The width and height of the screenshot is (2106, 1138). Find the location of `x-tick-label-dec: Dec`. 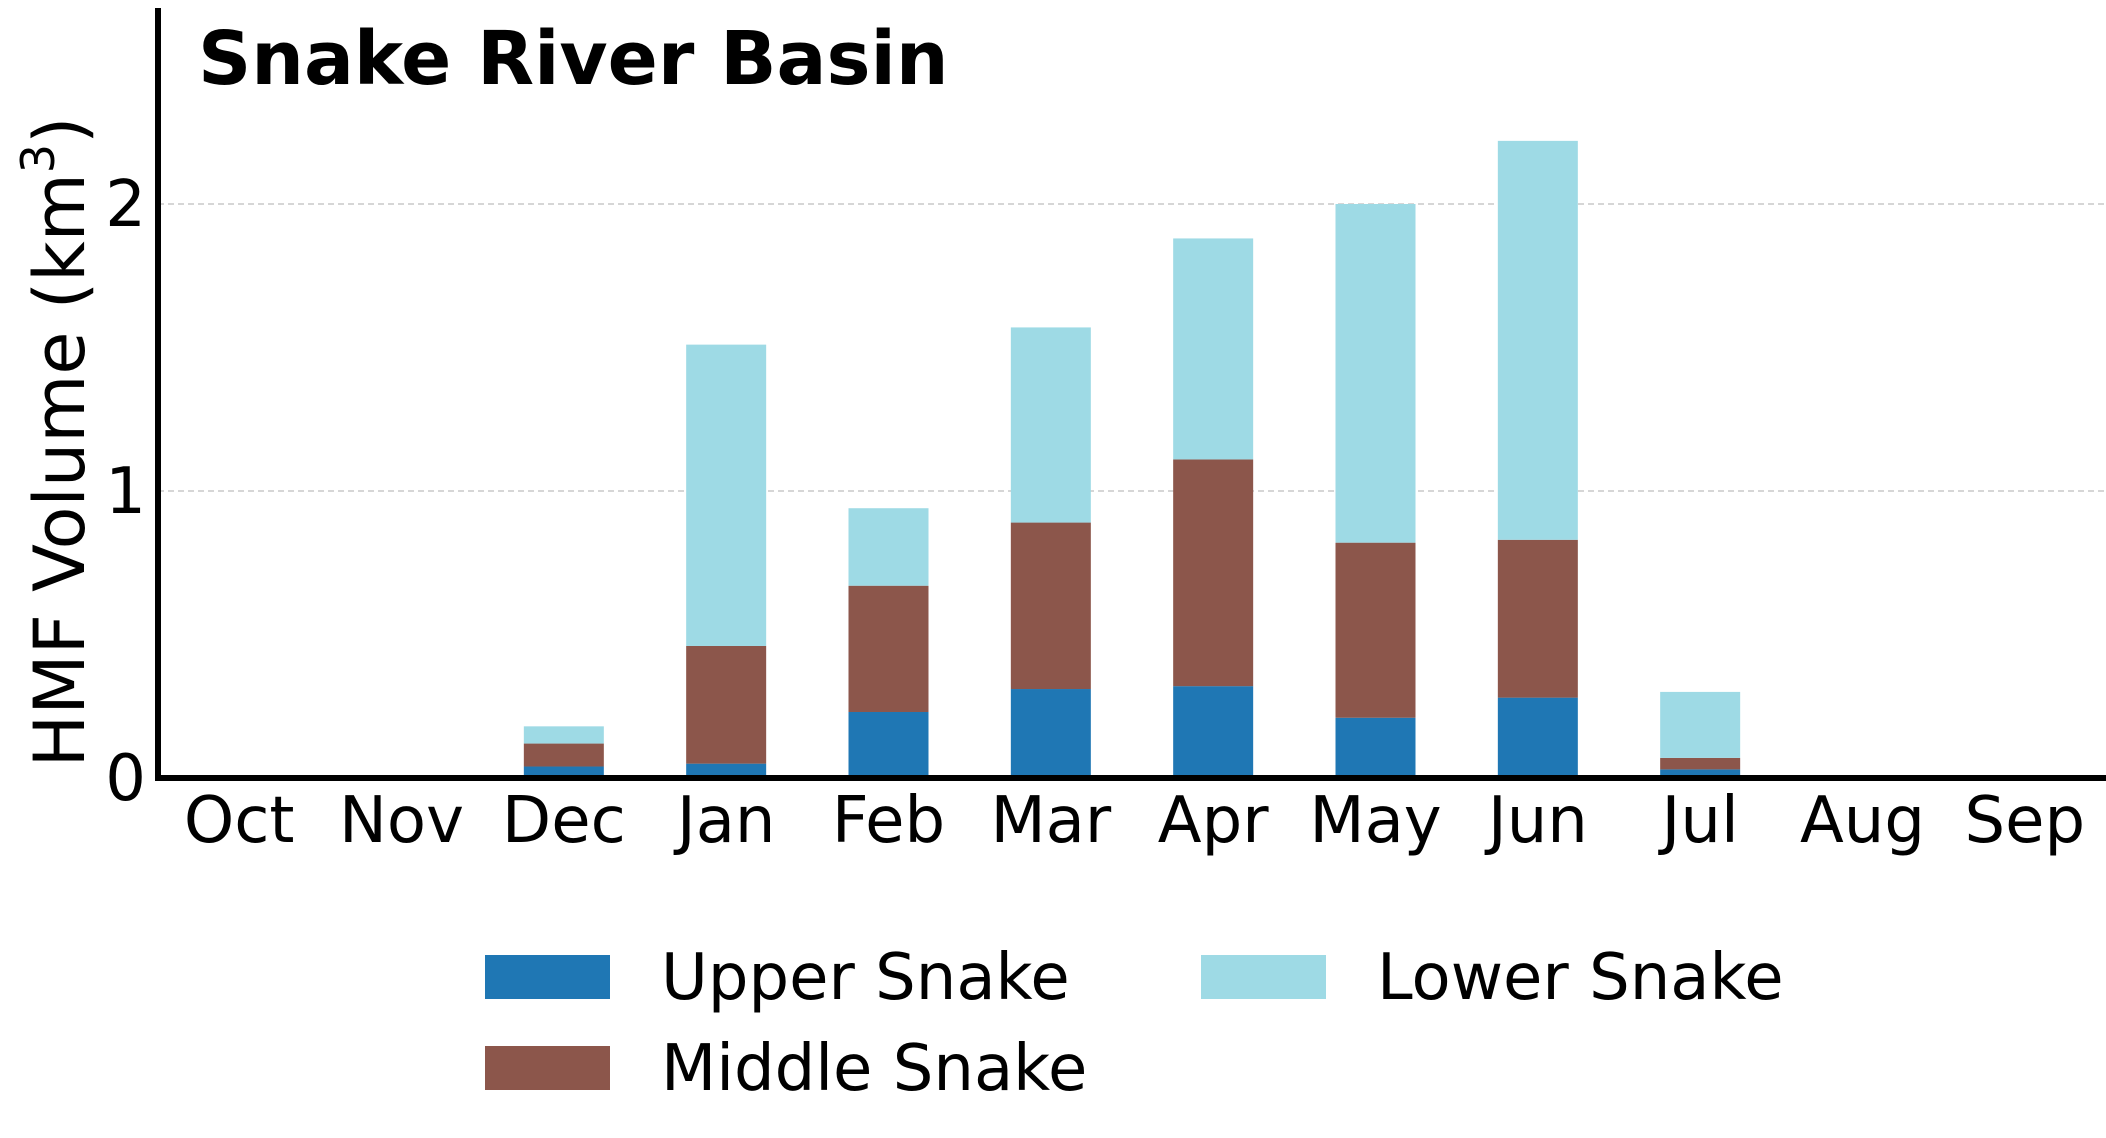

x-tick-label-dec: Dec is located at coordinates (564, 821).